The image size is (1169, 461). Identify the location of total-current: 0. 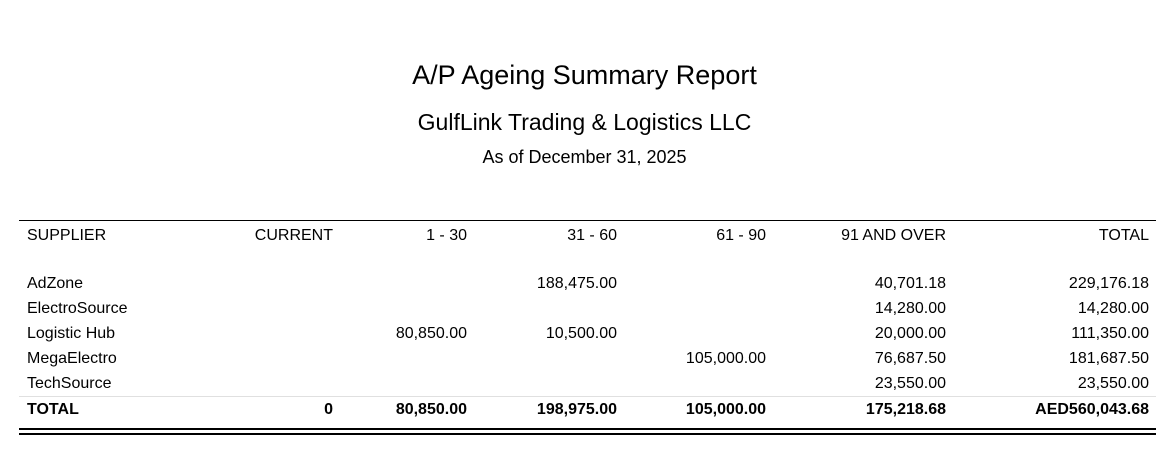
(328, 409).